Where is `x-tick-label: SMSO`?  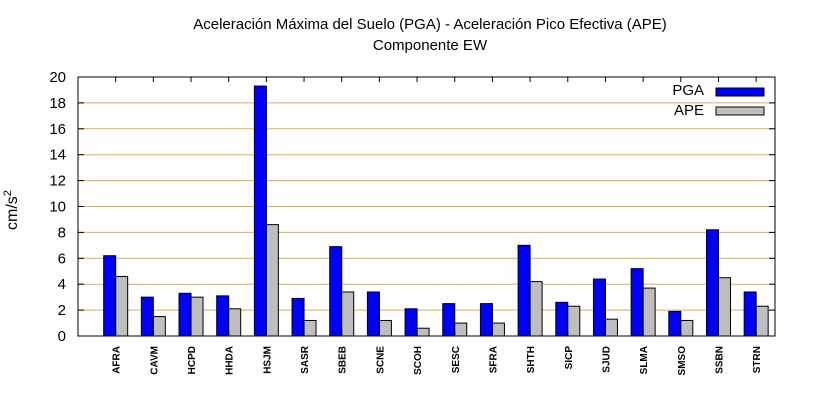 x-tick-label: SMSO is located at coordinates (682, 361).